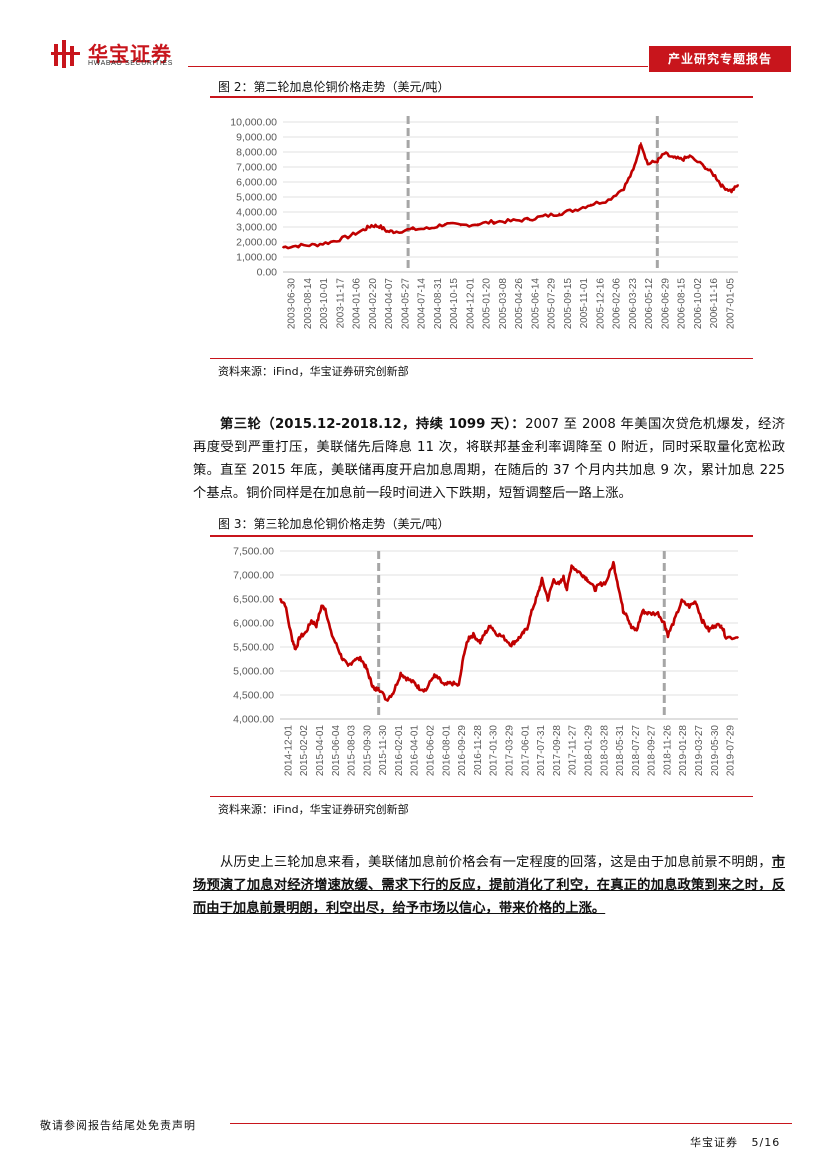 The image size is (827, 1169). I want to click on figure-3-top-rule, so click(481, 536).